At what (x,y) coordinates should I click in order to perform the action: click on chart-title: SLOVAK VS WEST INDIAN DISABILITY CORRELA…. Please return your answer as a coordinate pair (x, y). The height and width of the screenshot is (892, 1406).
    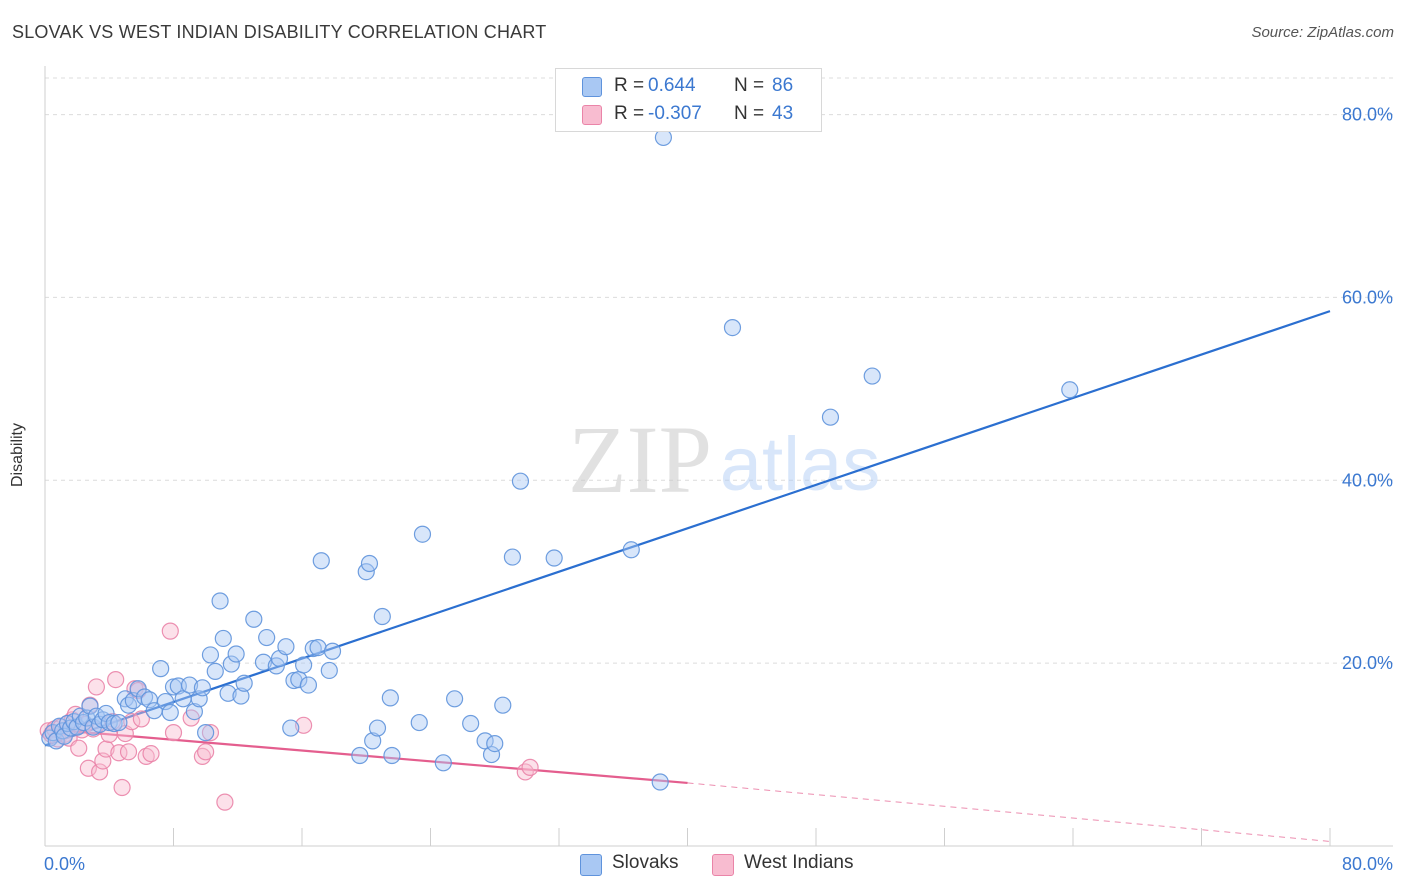
    Looking at the image, I should click on (279, 32).